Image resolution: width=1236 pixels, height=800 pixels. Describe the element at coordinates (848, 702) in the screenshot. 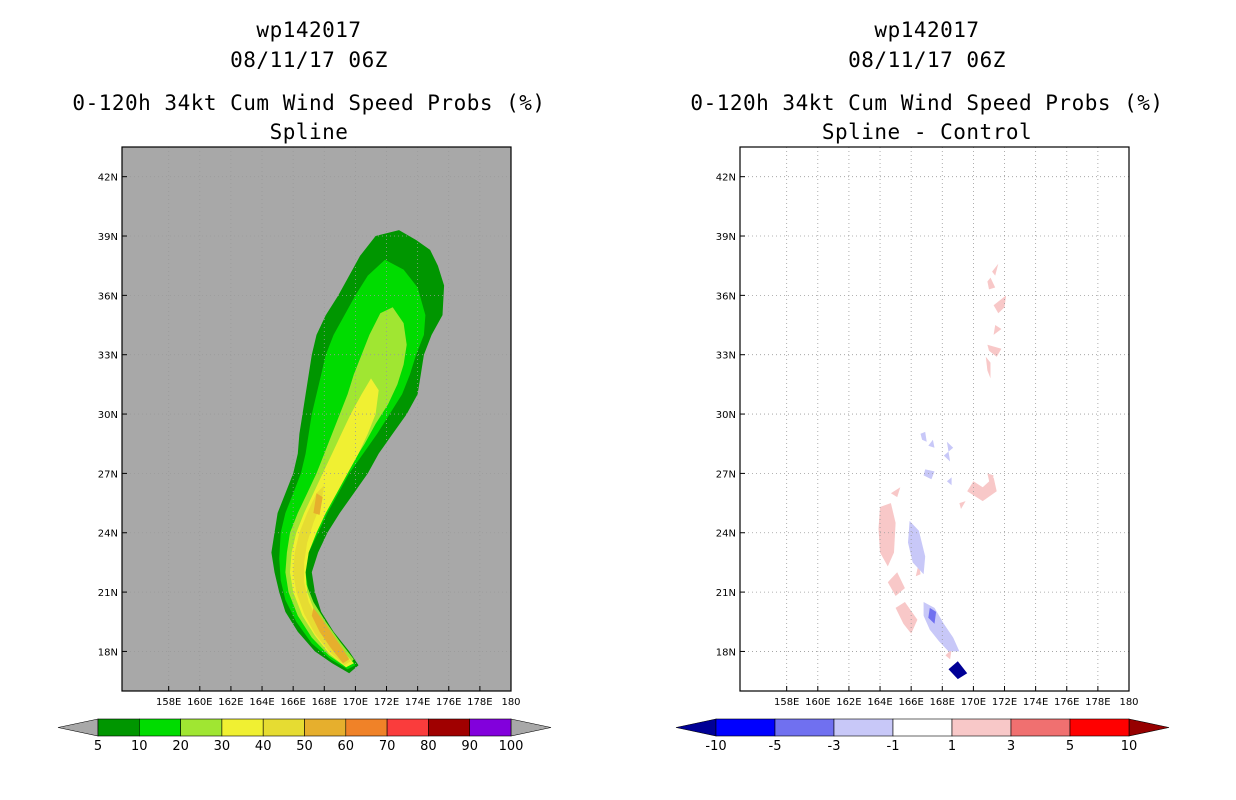

I see `x-tick-label: 162E` at that location.